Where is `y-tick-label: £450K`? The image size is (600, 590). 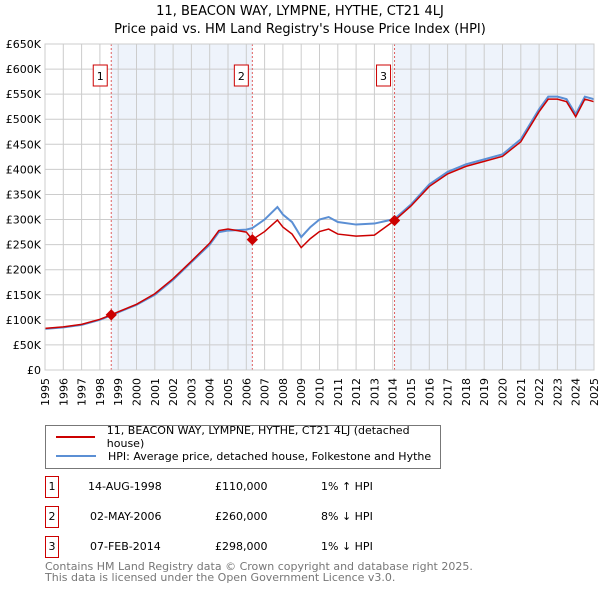 y-tick-label: £450K is located at coordinates (24, 144).